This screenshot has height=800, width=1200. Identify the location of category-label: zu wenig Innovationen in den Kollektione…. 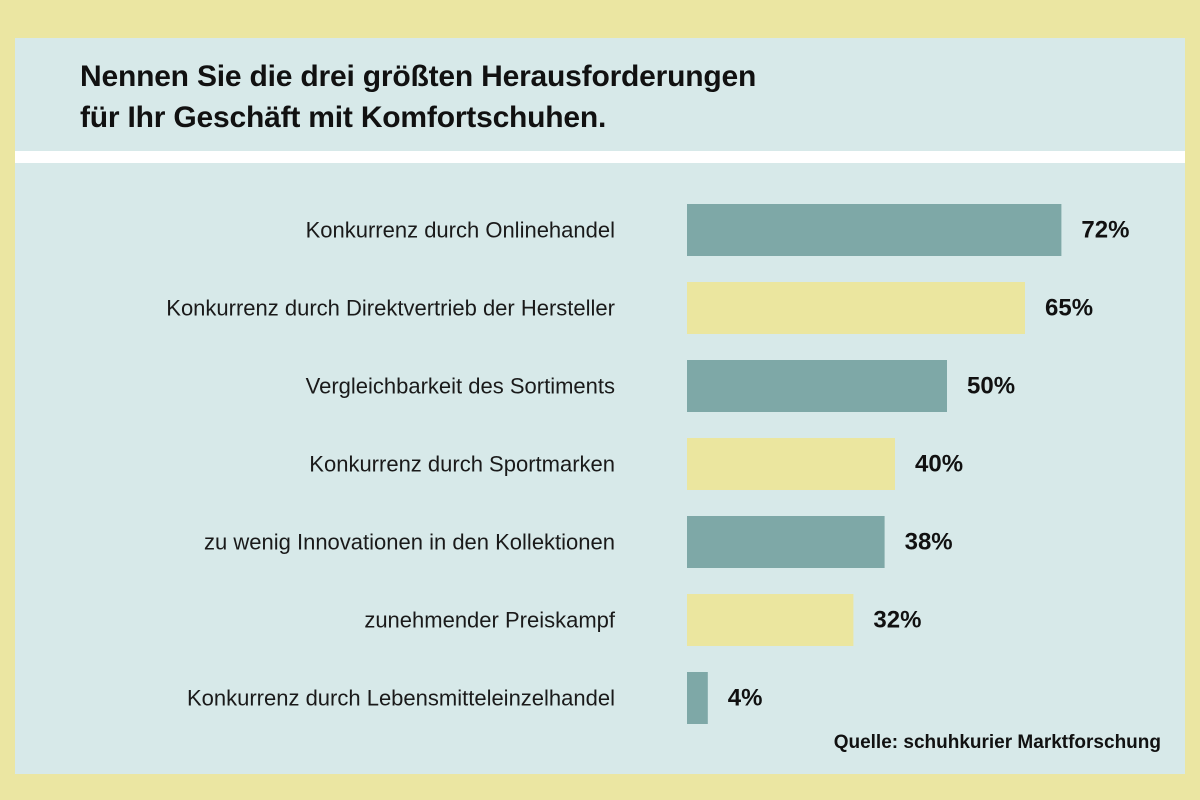
(409, 542).